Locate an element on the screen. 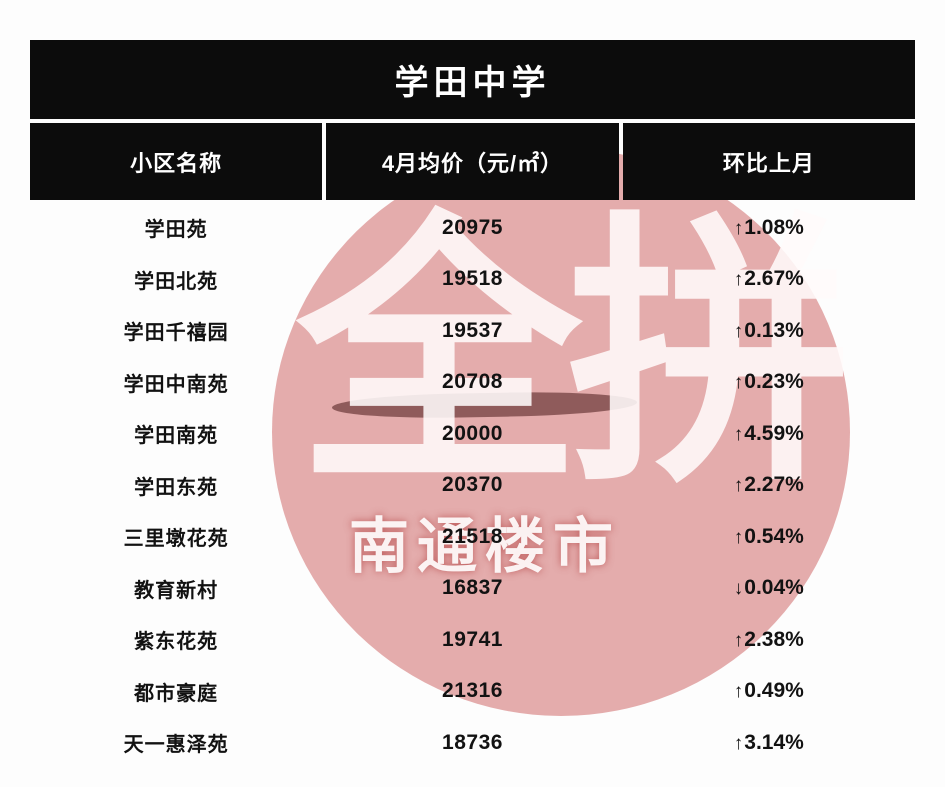 Image resolution: width=945 pixels, height=787 pixels. table-row: 学田南苑 20000 ↑4.59% is located at coordinates (472, 434).